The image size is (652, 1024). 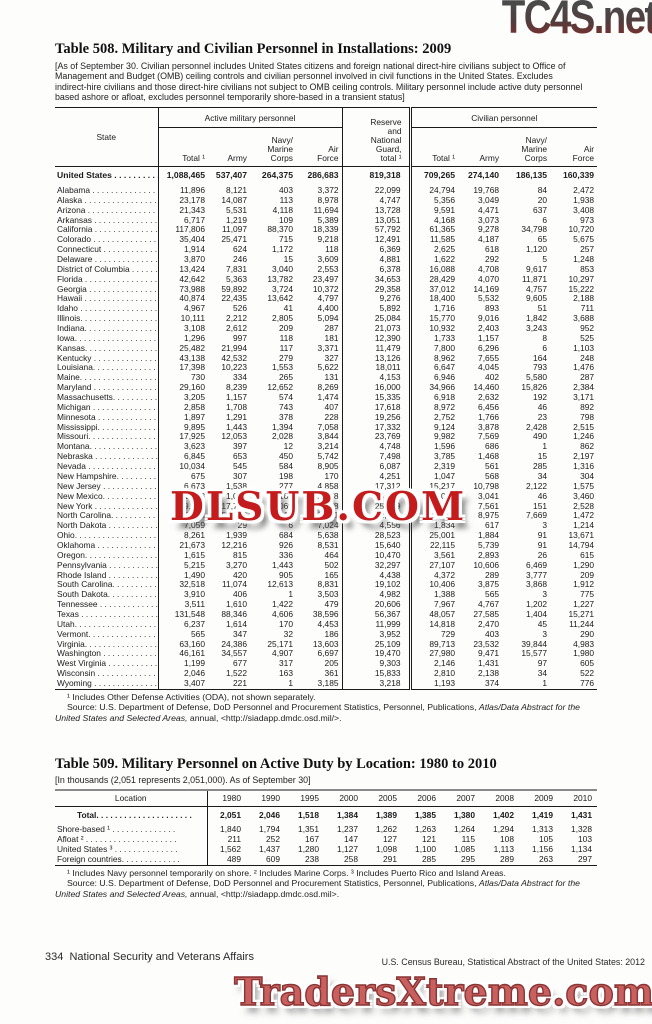 What do you see at coordinates (442, 319) in the screenshot?
I see `value-cell: 15,770` at bounding box center [442, 319].